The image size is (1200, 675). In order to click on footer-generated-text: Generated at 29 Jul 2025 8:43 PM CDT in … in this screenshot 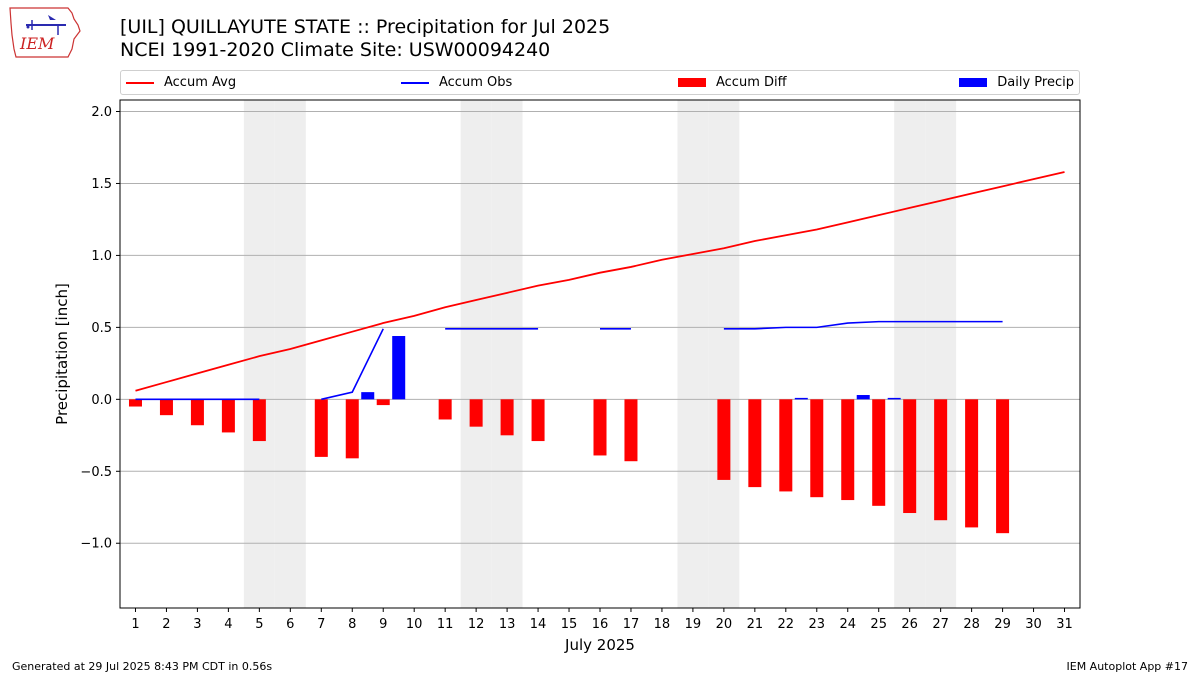, I will do `click(142, 666)`.